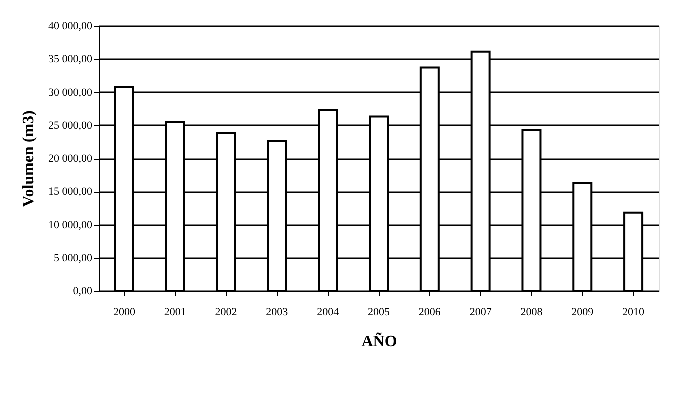 The width and height of the screenshot is (689, 408). What do you see at coordinates (380, 341) in the screenshot?
I see `x-axis-title: AÑO` at bounding box center [380, 341].